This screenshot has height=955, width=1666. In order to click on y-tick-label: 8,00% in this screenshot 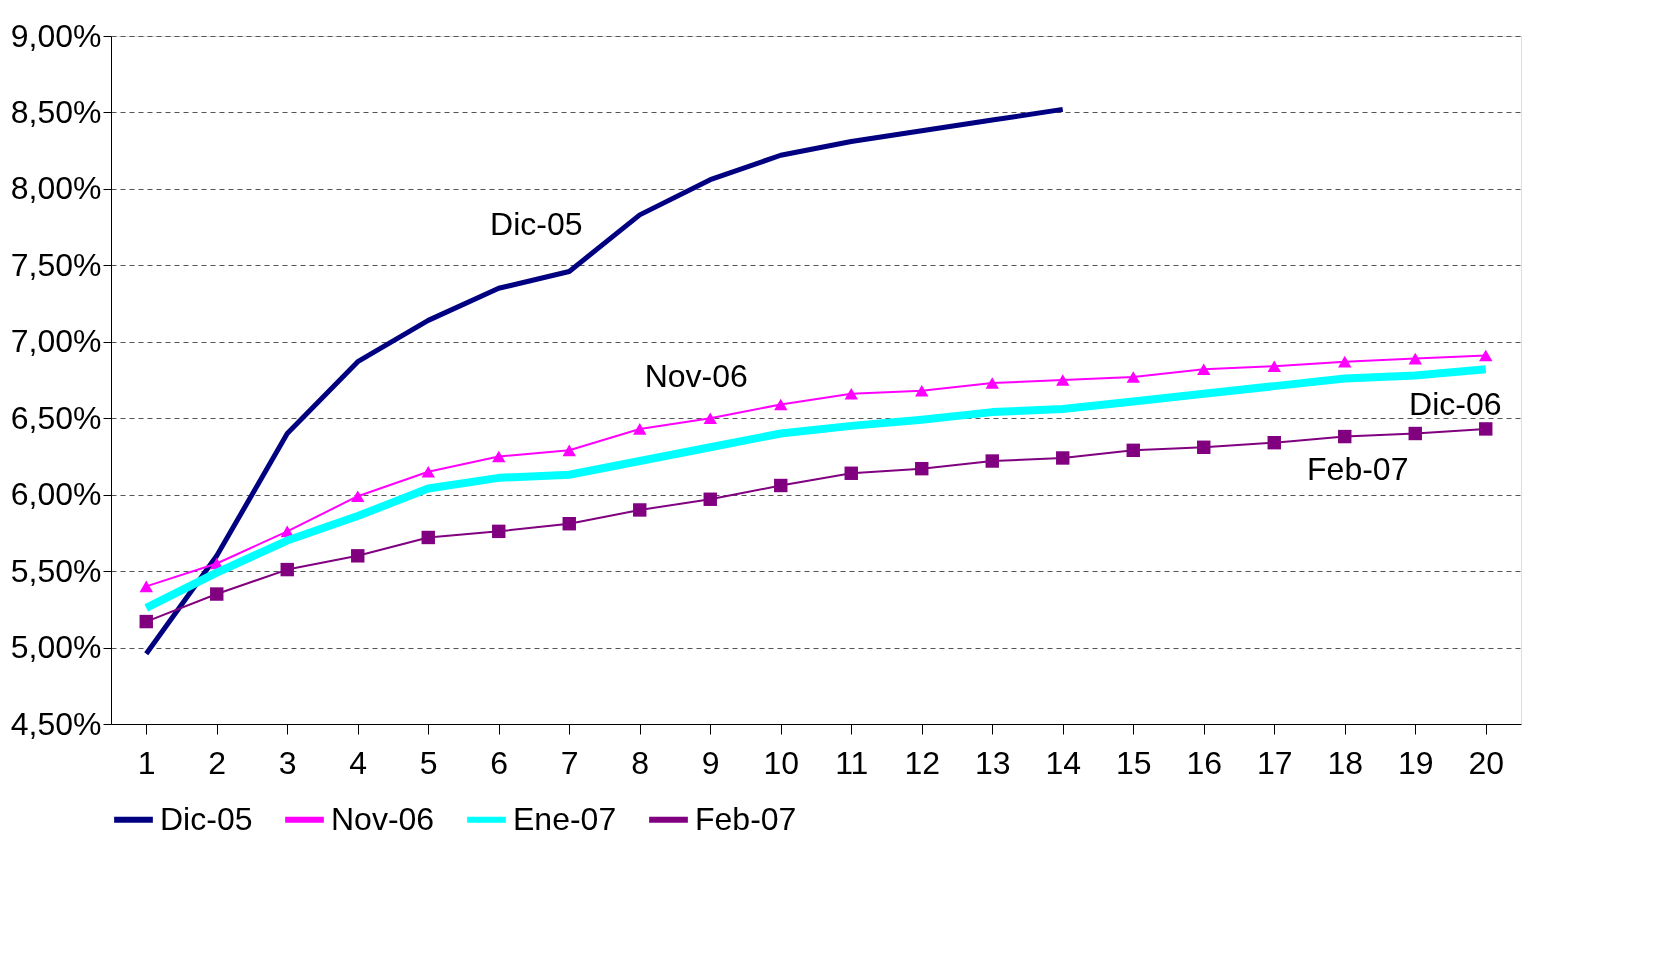, I will do `click(56, 188)`.